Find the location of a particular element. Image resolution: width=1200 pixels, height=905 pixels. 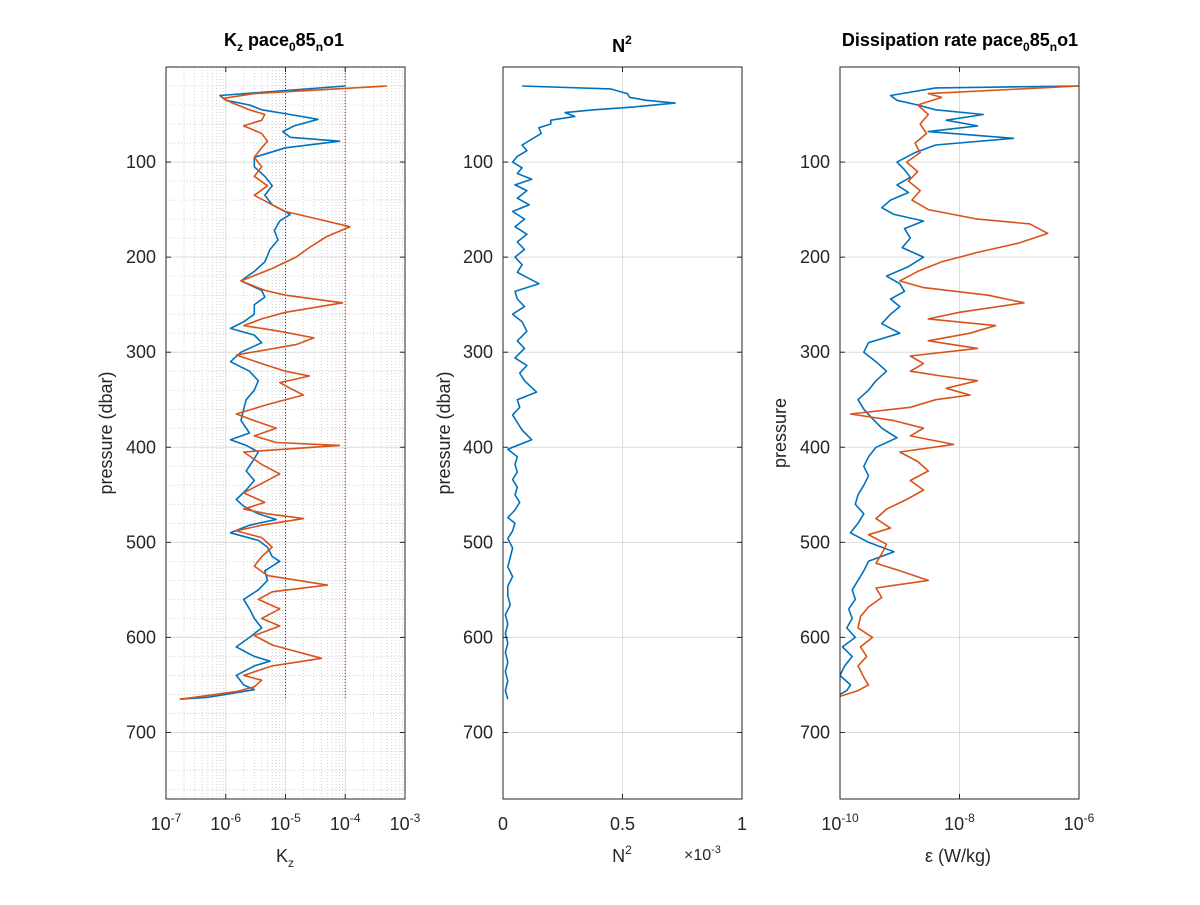

x-axis-label: ε (W/kg) is located at coordinates (958, 856).